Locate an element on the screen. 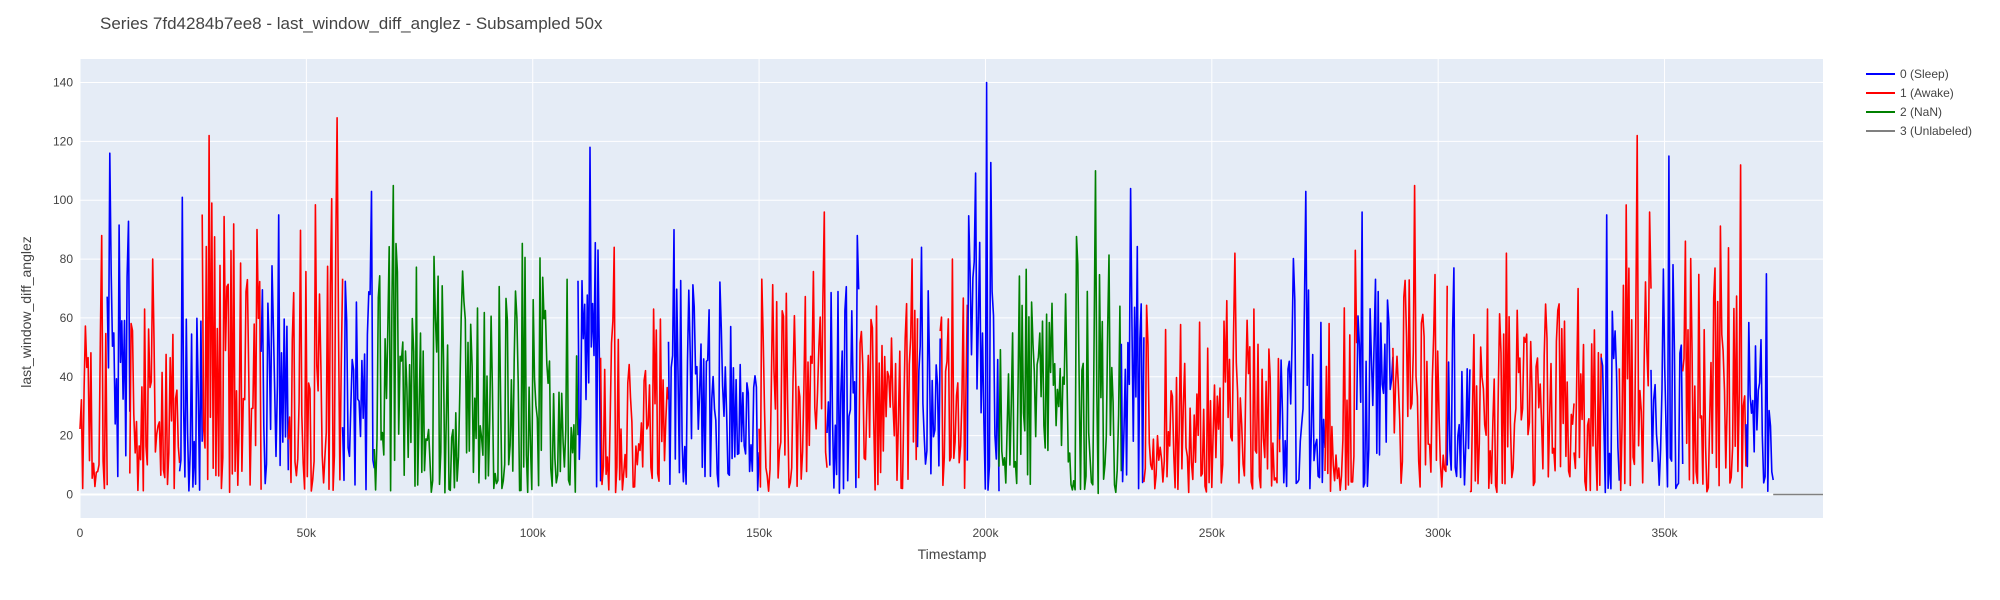  legend-label: 3 (Unlabeled) is located at coordinates (1936, 131).